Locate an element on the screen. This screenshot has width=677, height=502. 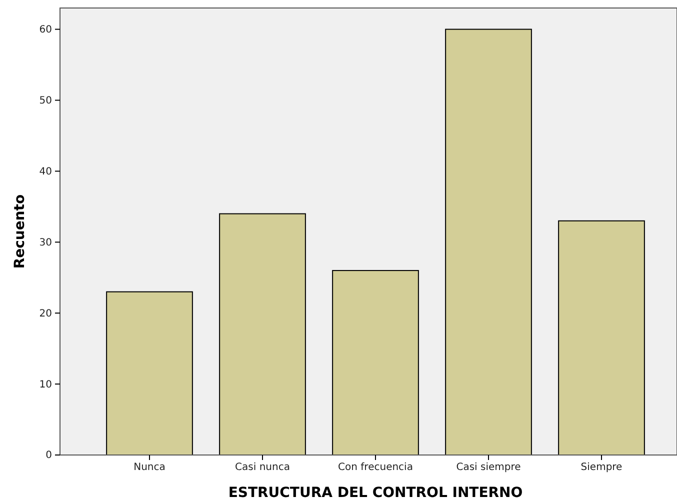
y-tick-label: 20 is located at coordinates (45, 314).